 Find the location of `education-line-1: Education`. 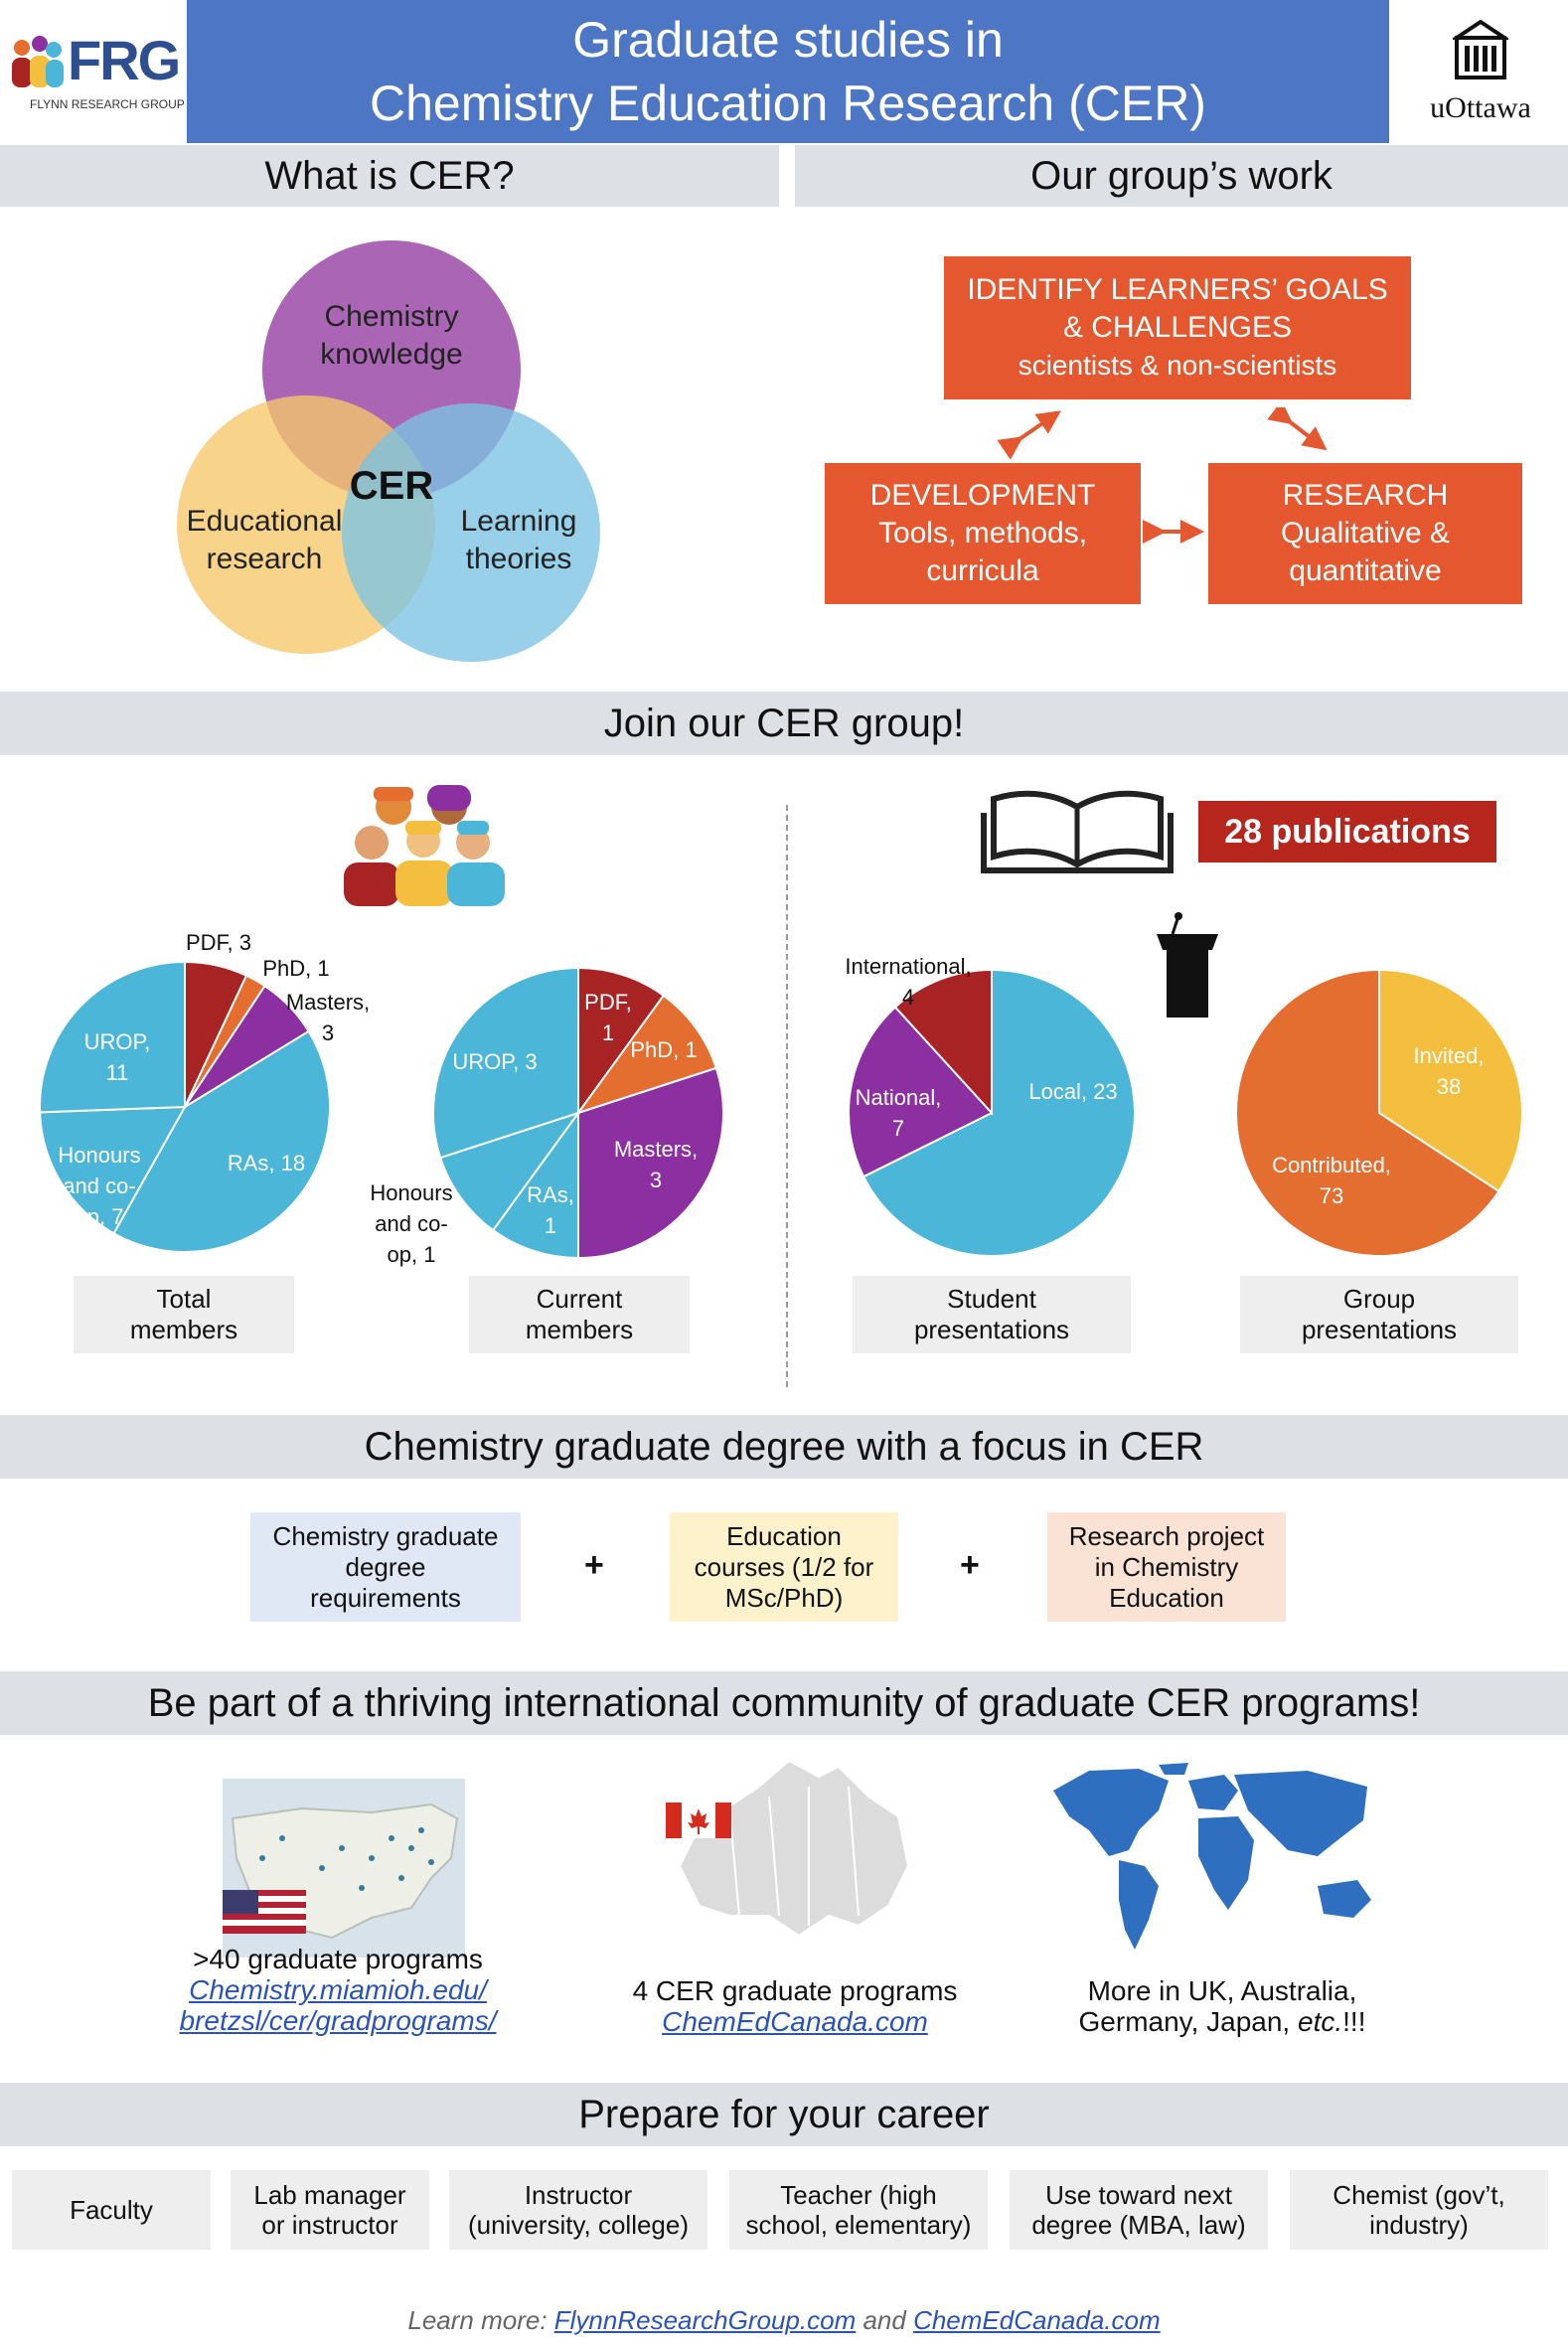

education-line-1: Education is located at coordinates (784, 1535).